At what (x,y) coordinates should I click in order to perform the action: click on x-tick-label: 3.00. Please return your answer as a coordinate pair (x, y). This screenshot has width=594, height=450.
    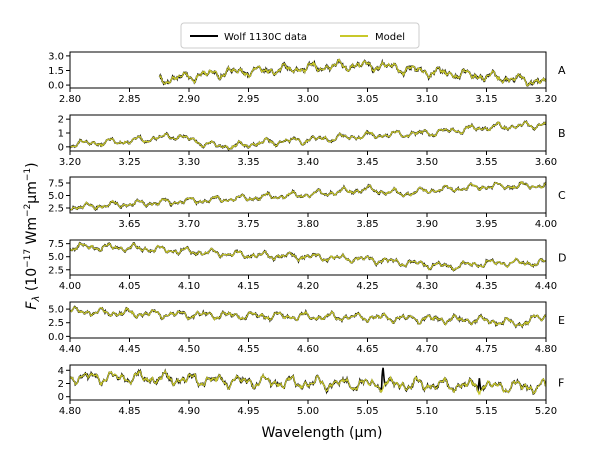
    Looking at the image, I should click on (308, 99).